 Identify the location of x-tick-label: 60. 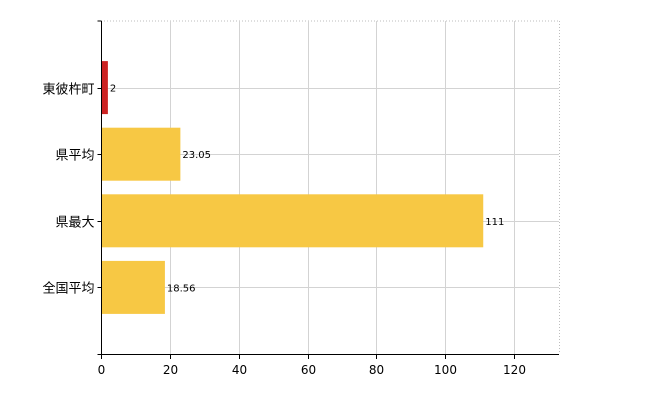
(308, 370).